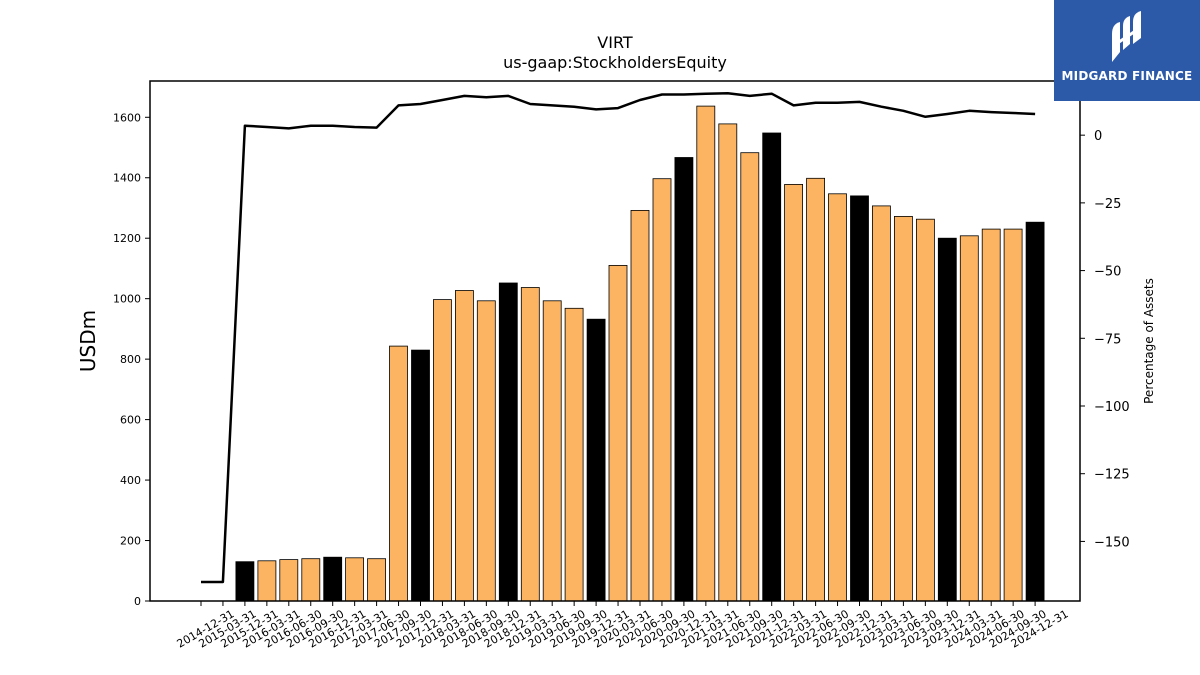 The image size is (1200, 675). What do you see at coordinates (130, 480) in the screenshot?
I see `y-tick-label: 400` at bounding box center [130, 480].